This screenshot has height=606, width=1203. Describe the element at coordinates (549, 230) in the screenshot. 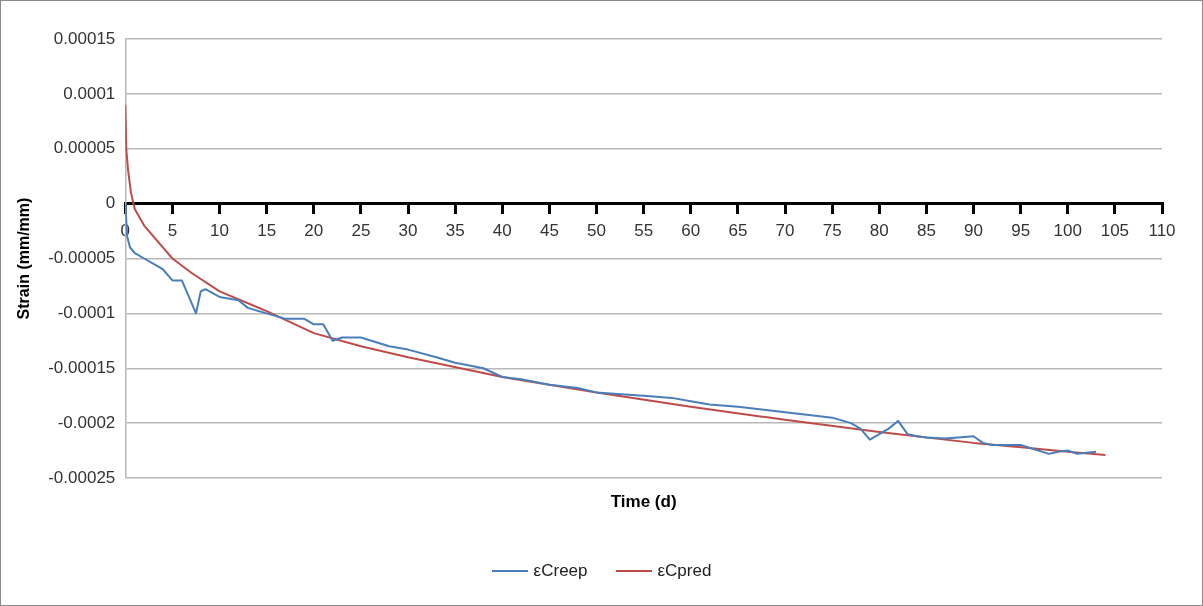

I see `x-tick-label: 45` at that location.